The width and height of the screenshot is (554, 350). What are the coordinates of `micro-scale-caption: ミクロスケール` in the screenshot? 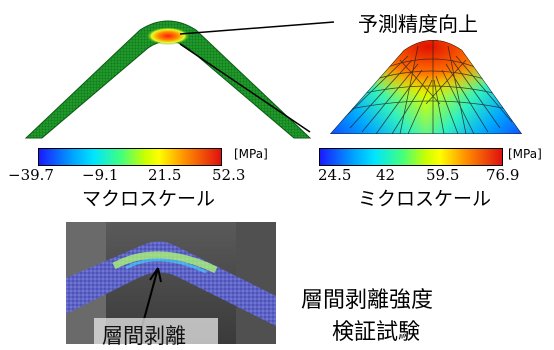 It's located at (425, 199).